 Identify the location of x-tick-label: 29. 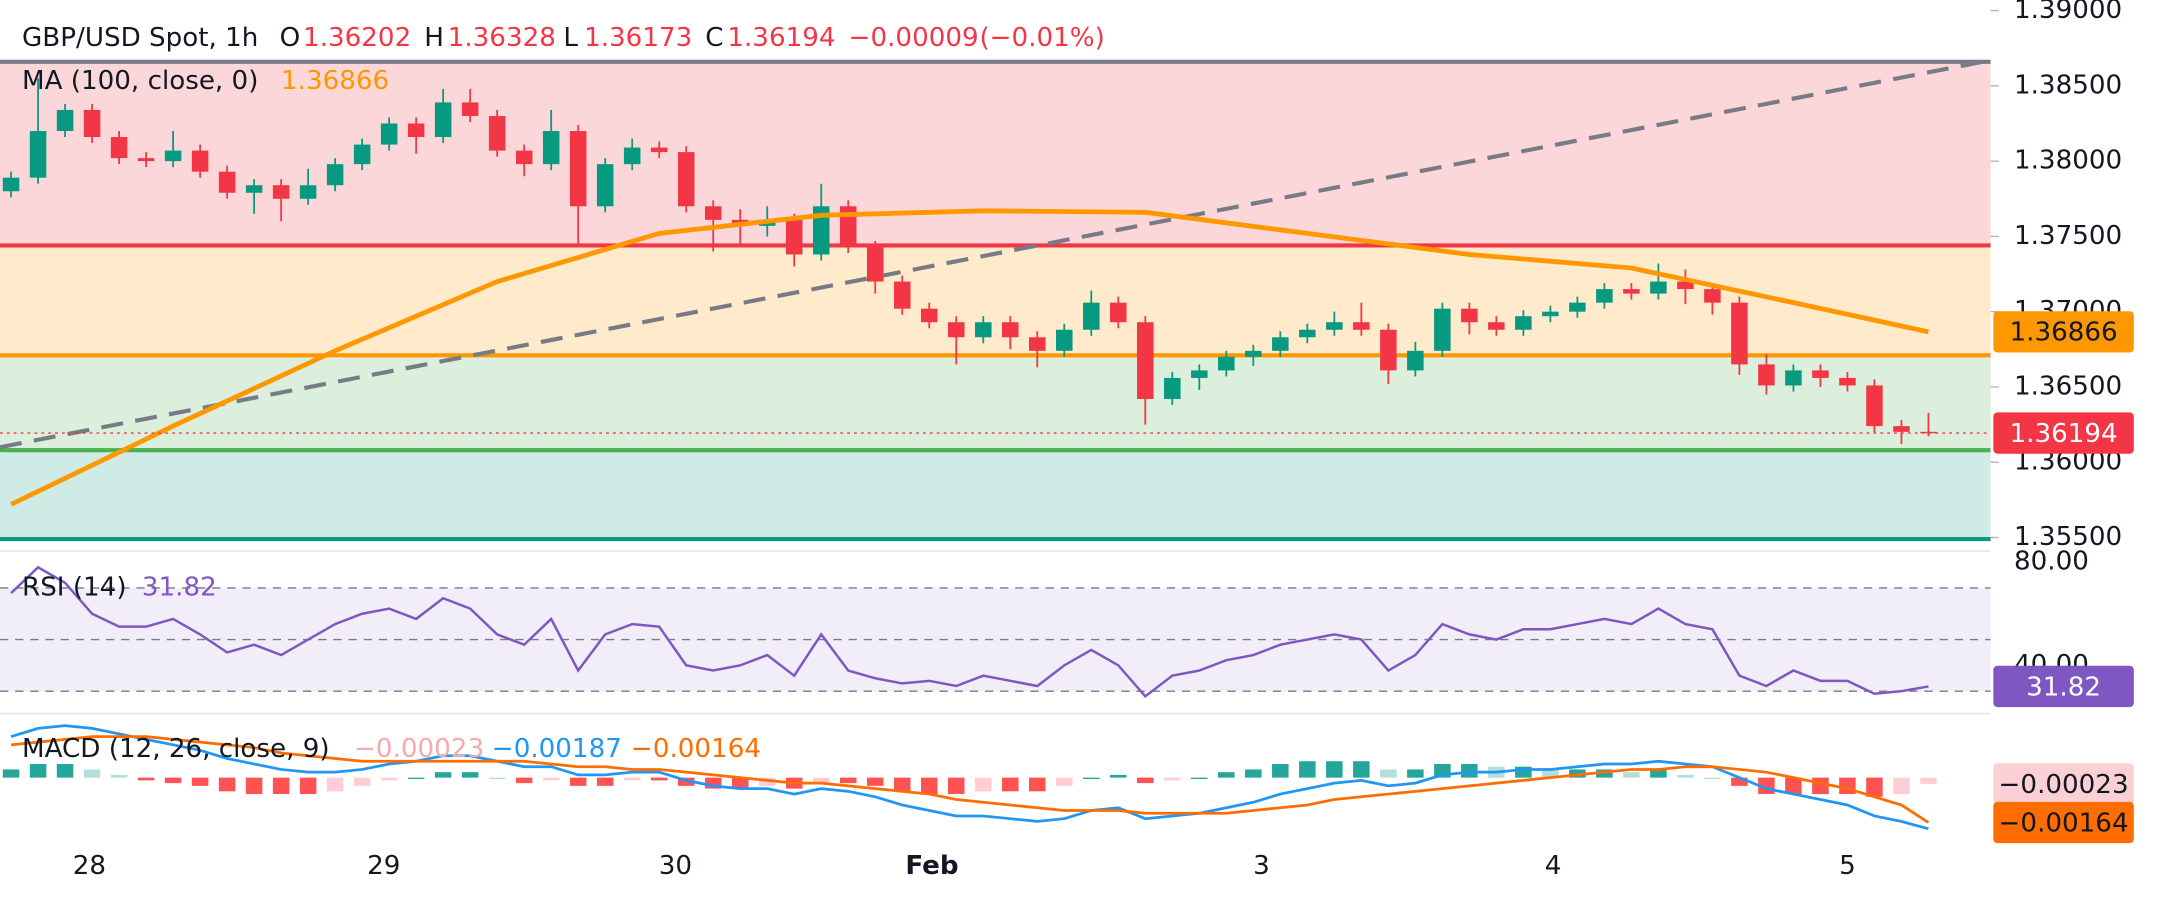
(383, 866).